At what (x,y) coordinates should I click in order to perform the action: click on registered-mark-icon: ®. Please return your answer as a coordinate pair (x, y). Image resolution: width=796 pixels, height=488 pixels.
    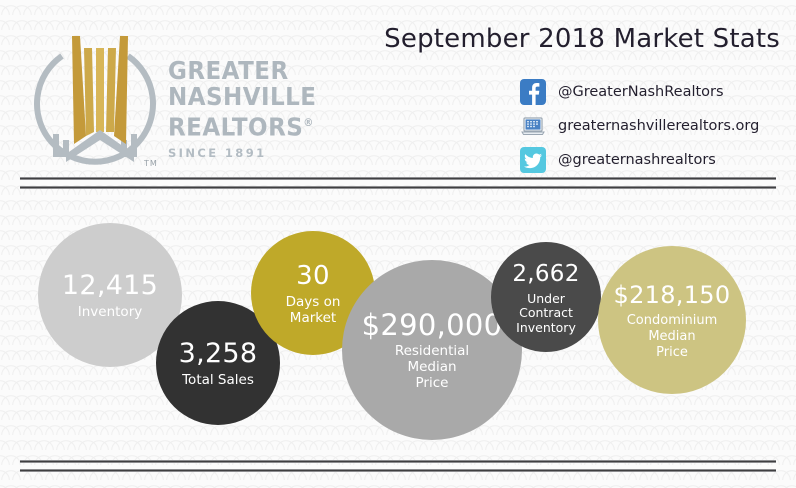
    Looking at the image, I should click on (308, 122).